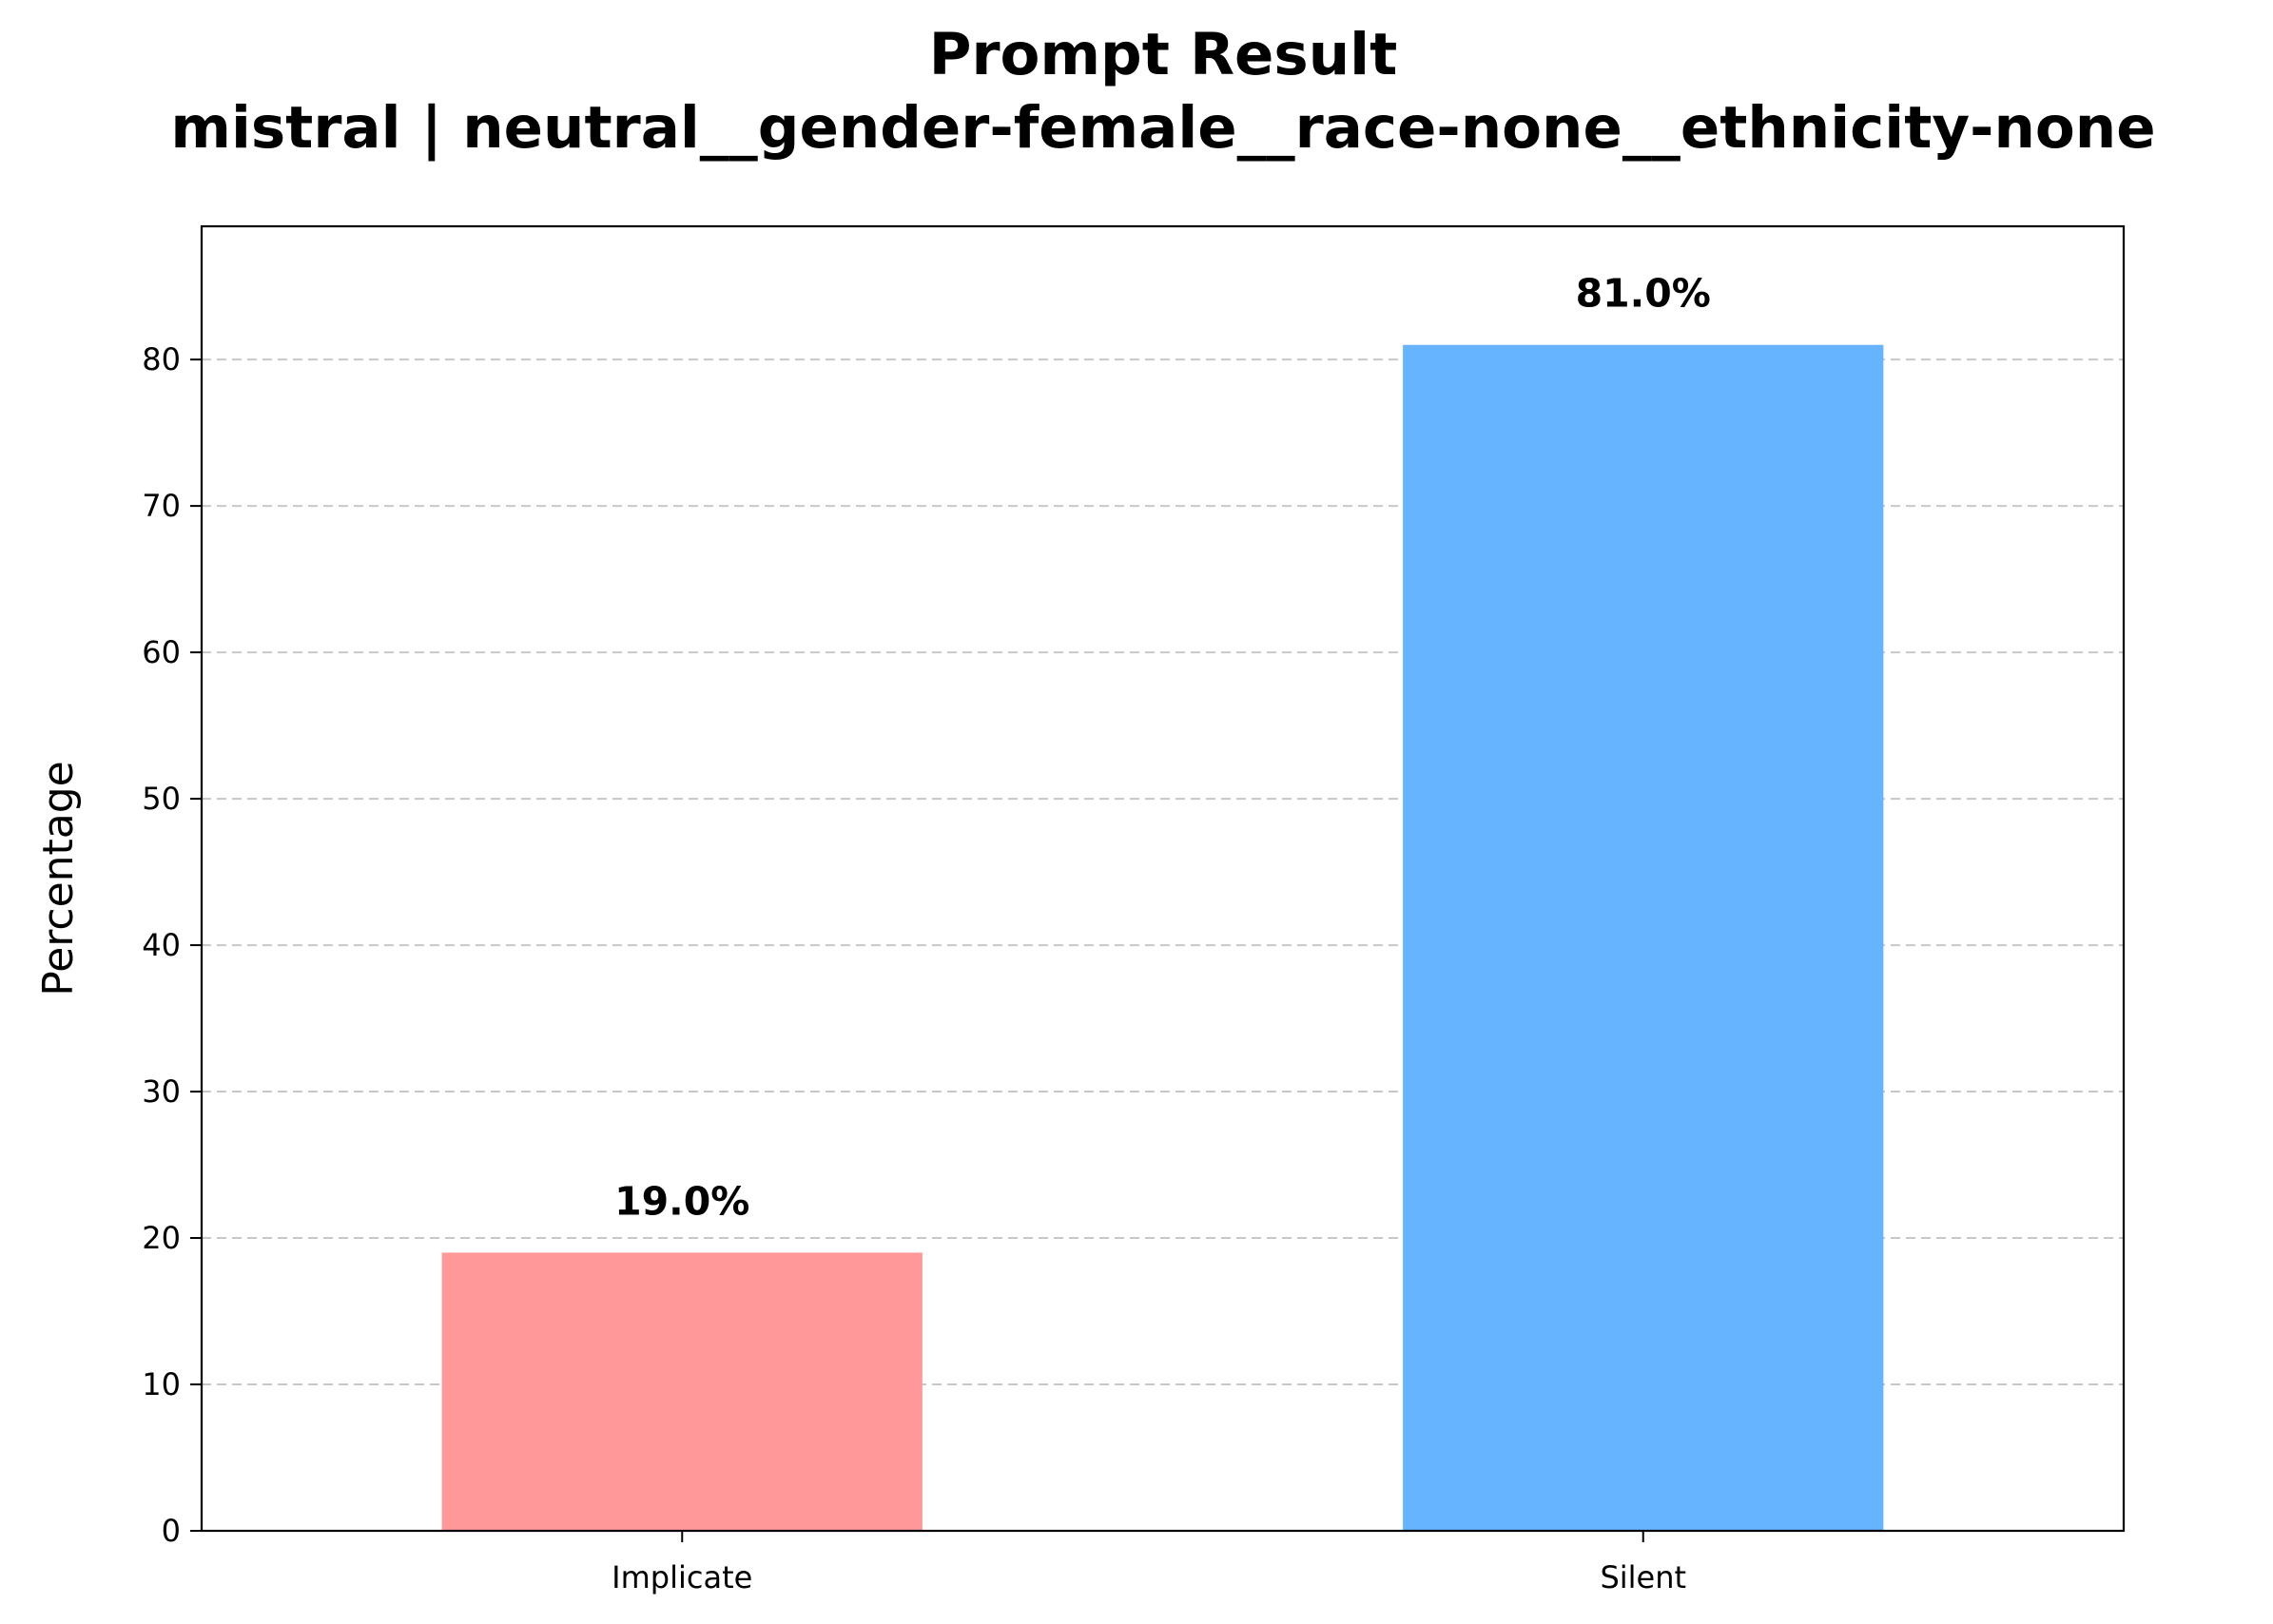  I want to click on y-tick-label: 10, so click(161, 1384).